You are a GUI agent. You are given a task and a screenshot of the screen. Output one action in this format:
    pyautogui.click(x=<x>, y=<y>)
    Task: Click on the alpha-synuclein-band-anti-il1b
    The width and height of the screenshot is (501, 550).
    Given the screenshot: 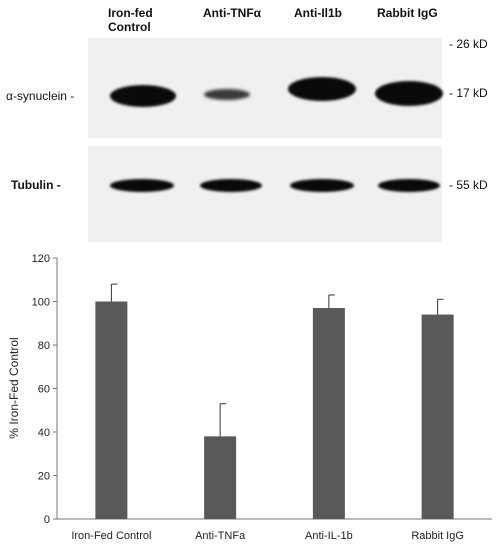 What is the action you would take?
    pyautogui.click(x=322, y=89)
    